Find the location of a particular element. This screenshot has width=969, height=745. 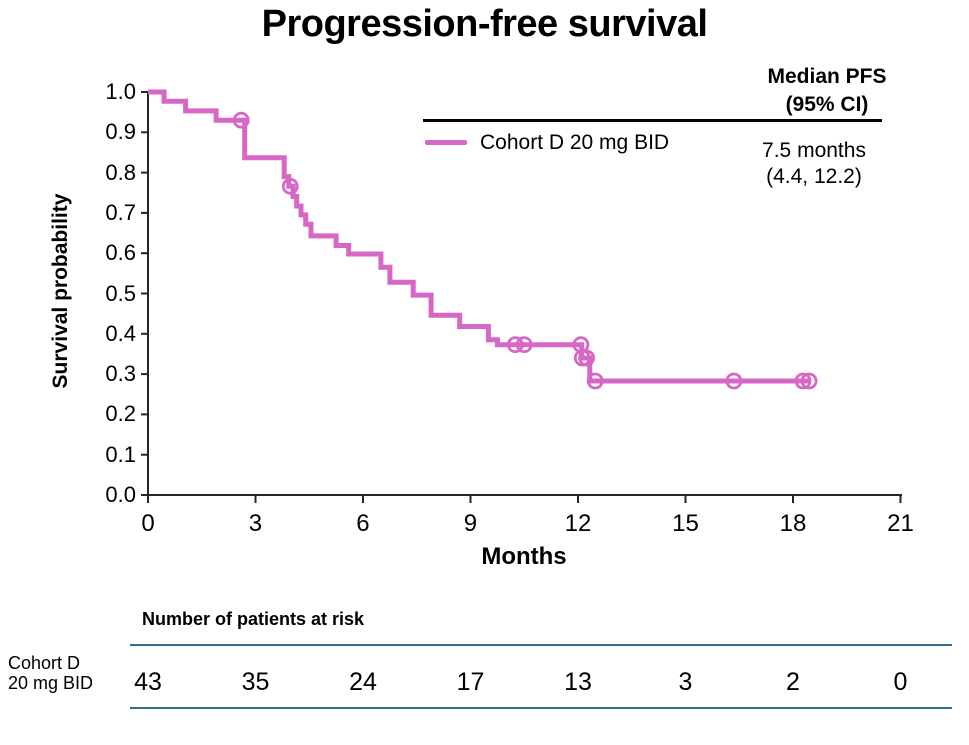

x-tick-label: 9 is located at coordinates (470, 523).